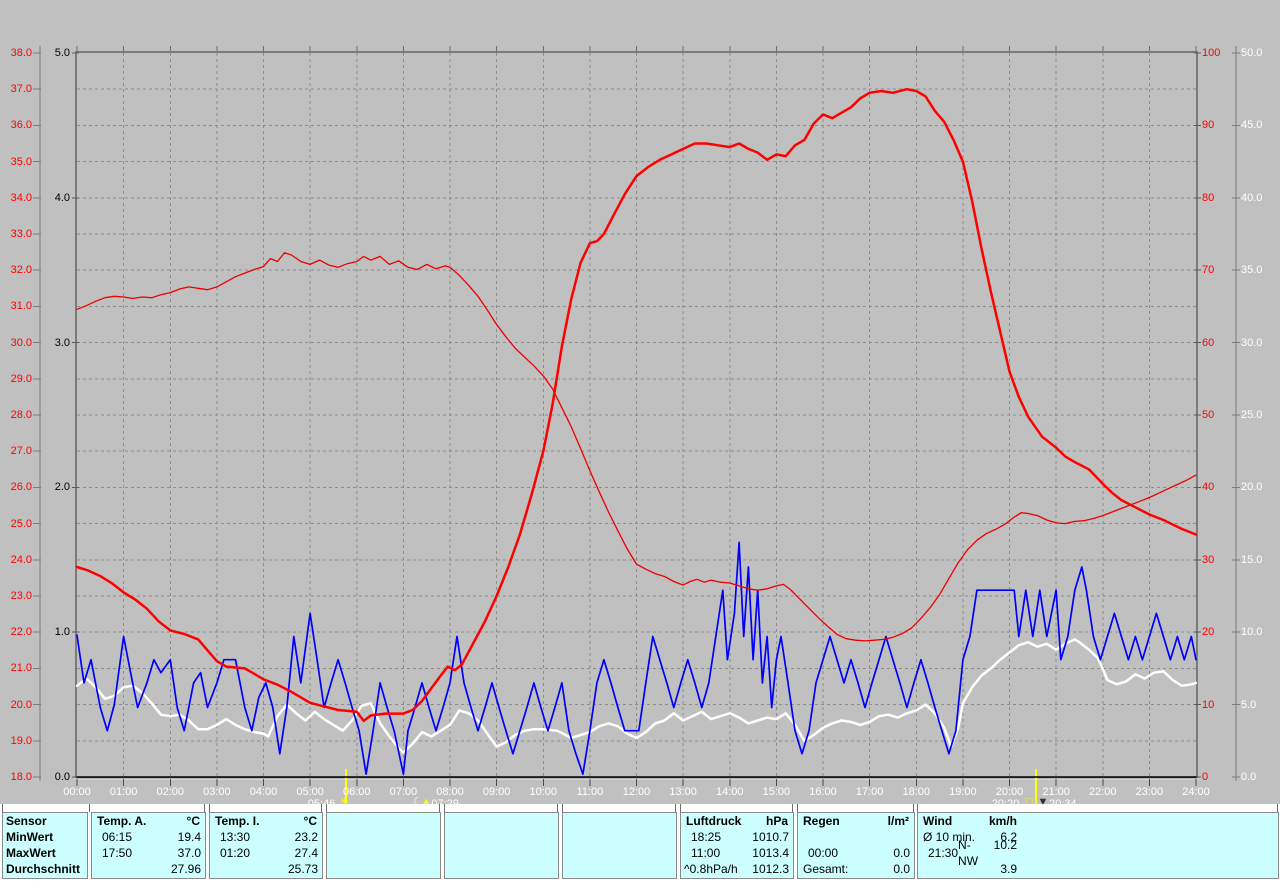  Describe the element at coordinates (943, 853) in the screenshot. I see `wind-max-time: 21:30` at that location.